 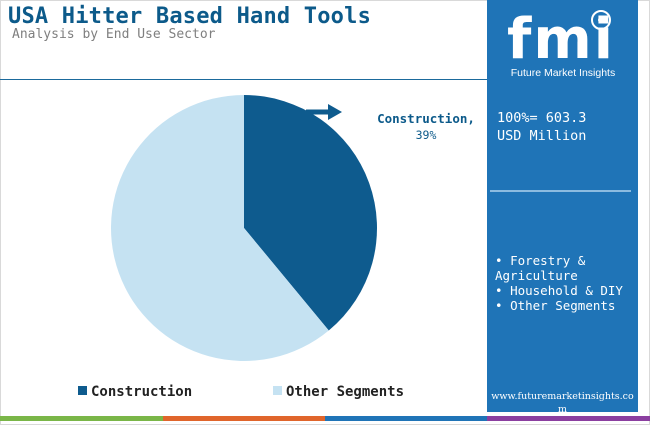 What do you see at coordinates (82, 390) in the screenshot?
I see `legend-swatch-construction` at bounding box center [82, 390].